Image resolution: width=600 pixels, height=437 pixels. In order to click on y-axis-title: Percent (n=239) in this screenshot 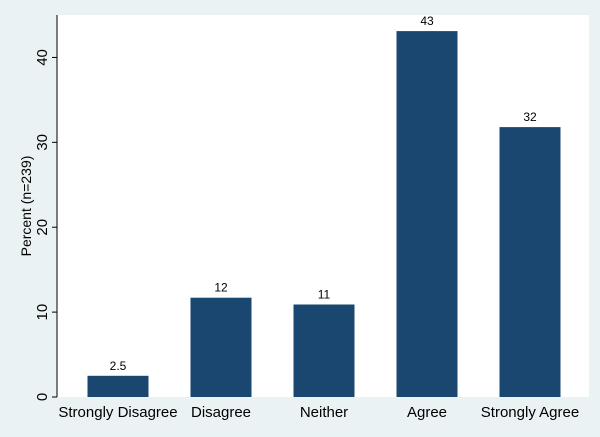, I will do `click(26, 206)`.